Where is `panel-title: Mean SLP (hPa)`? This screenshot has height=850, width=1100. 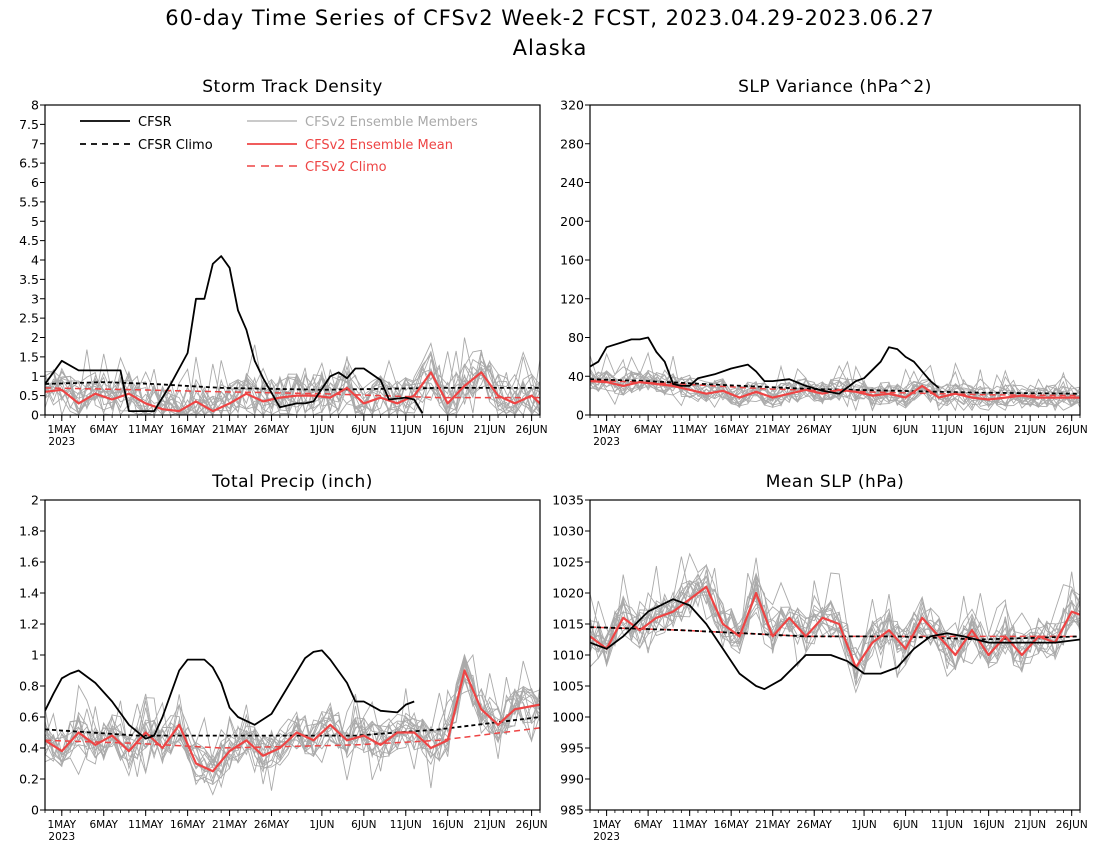 panel-title: Mean SLP (hPa) is located at coordinates (835, 482).